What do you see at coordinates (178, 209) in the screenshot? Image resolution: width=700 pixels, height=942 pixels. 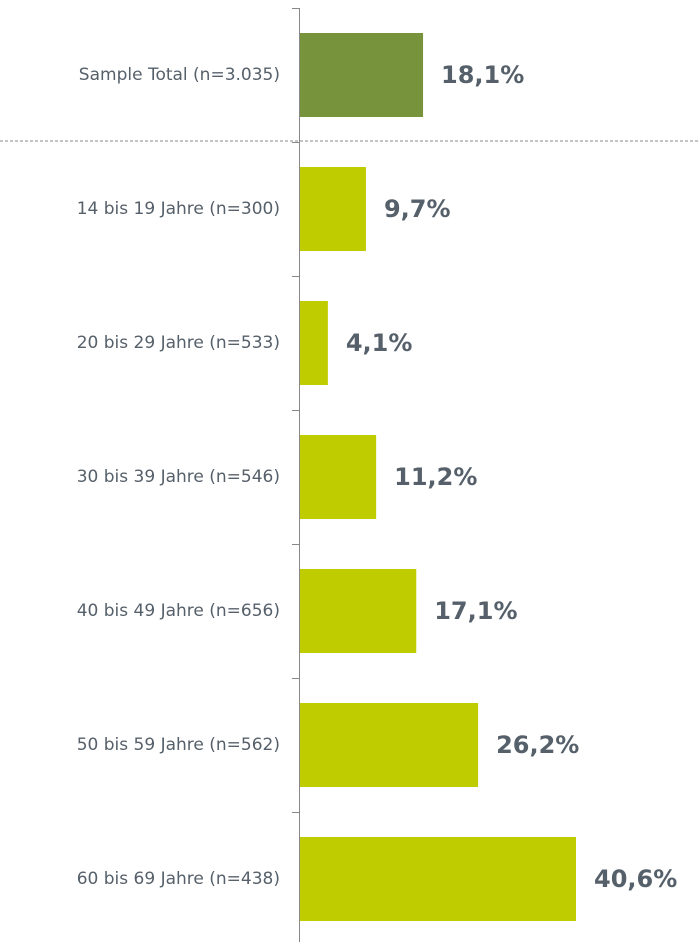 I see `category-label: 14 bis 19 Jahre (n=300)` at bounding box center [178, 209].